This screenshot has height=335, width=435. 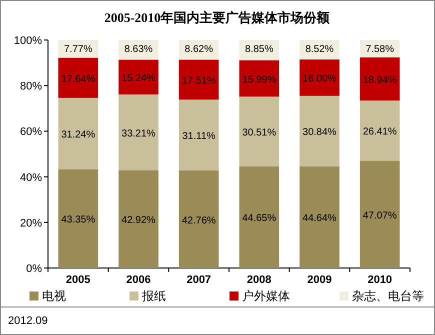 I want to click on data-label: 15.99%, so click(x=259, y=80).